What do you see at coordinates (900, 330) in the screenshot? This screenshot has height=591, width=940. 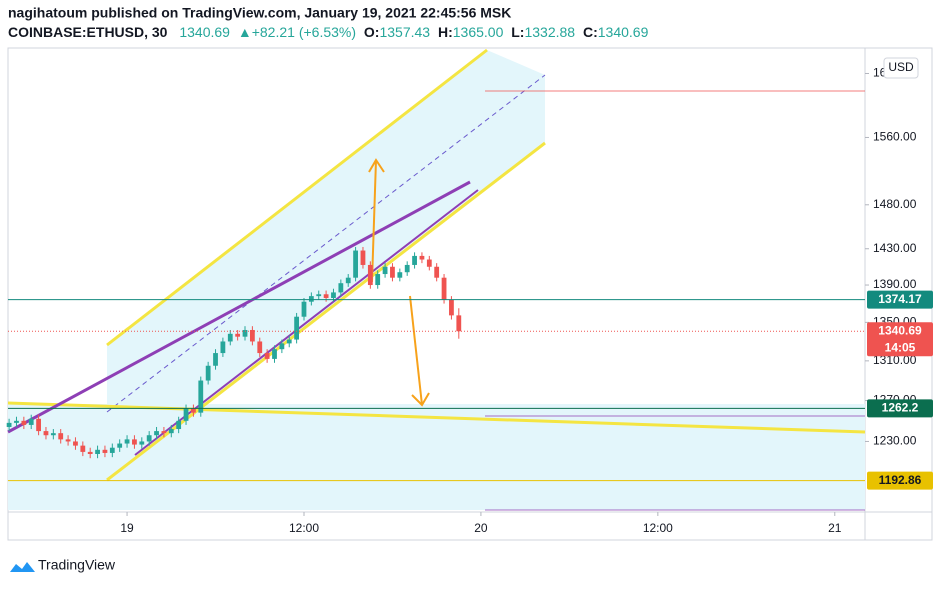 I see `price-tag-label: 1340.69` at bounding box center [900, 330].